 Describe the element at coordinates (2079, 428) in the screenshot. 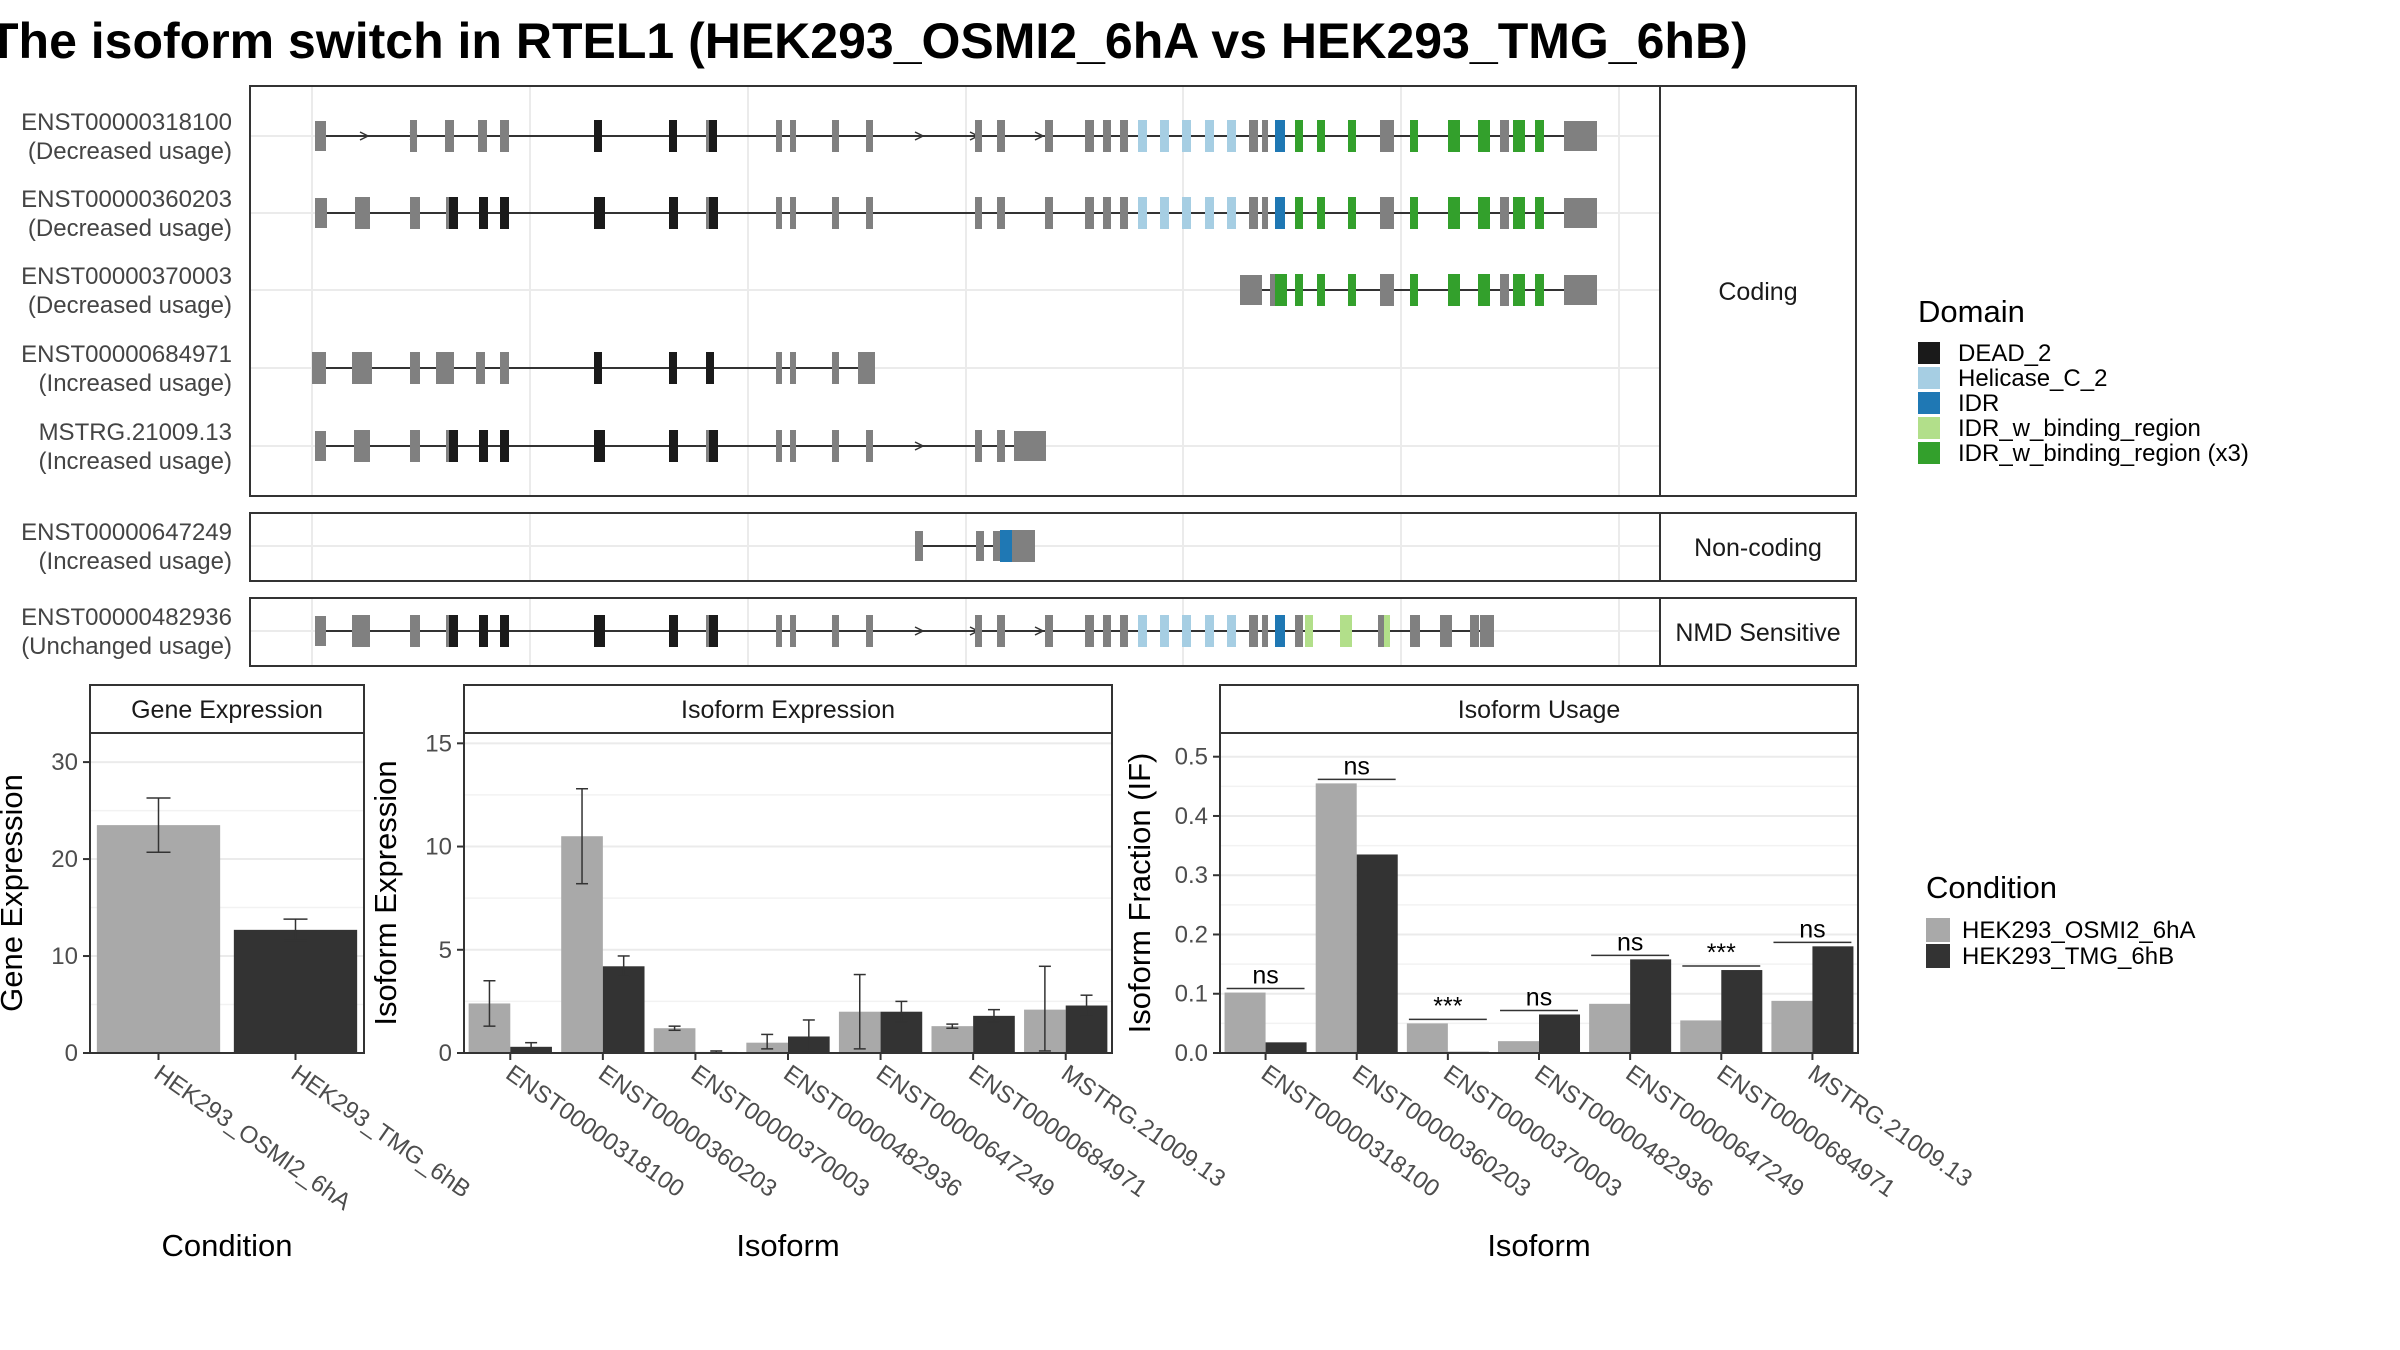

I see `domain-legend-label: IDR_w_binding_region` at that location.